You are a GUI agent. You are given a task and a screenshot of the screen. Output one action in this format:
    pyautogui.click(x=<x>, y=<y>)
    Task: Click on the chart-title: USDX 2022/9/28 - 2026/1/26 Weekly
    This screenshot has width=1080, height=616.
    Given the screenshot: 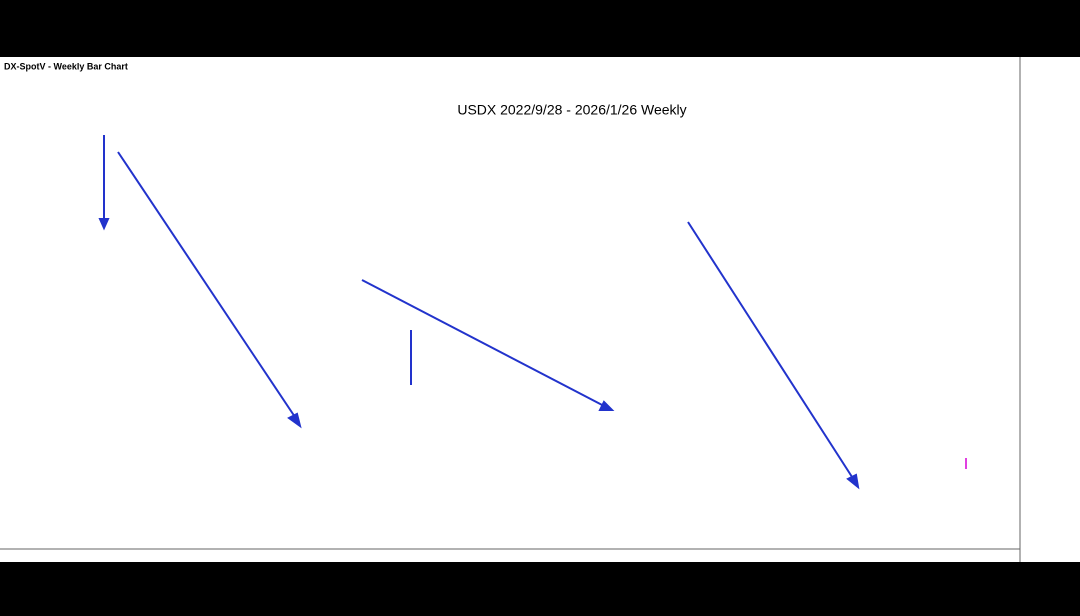 What is the action you would take?
    pyautogui.click(x=571, y=110)
    